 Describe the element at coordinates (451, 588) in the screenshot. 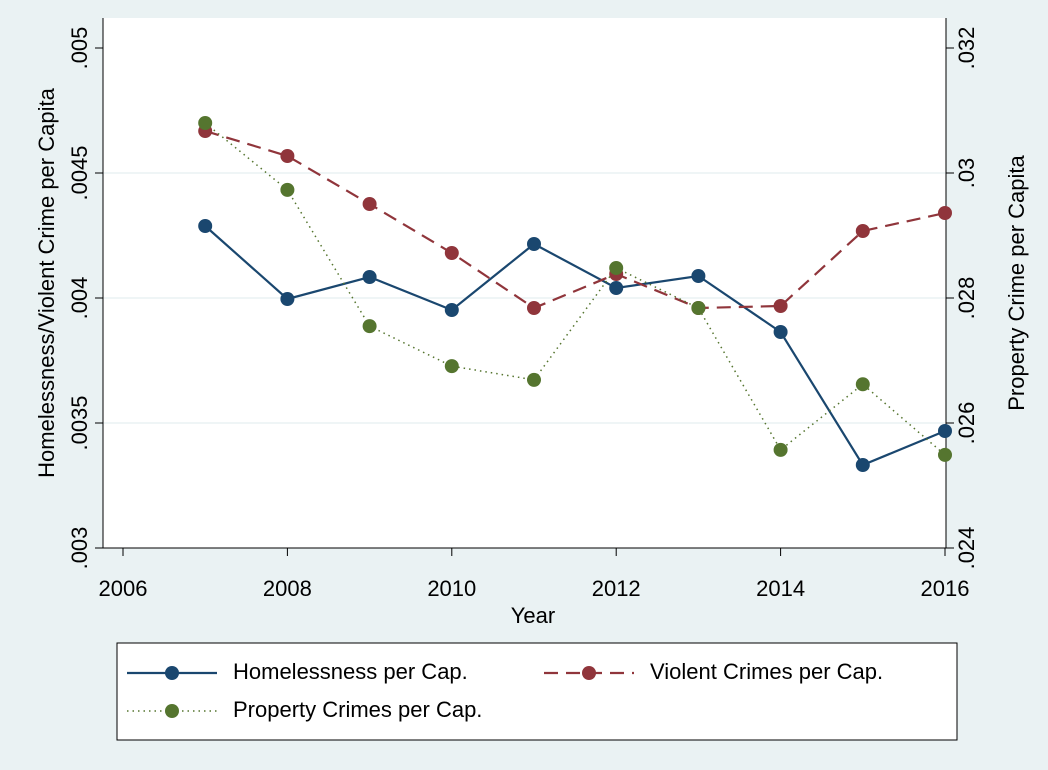

I see `x-tick-label: 2010` at that location.